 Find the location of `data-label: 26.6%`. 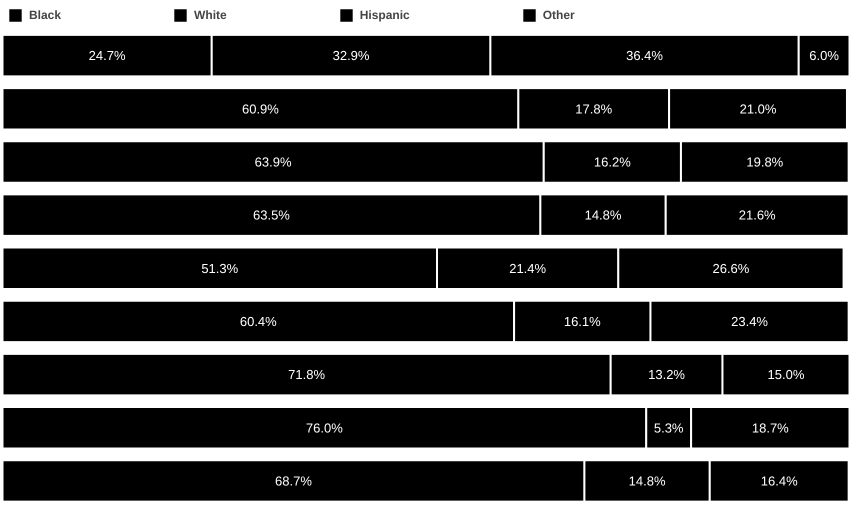

data-label: 26.6% is located at coordinates (731, 268).